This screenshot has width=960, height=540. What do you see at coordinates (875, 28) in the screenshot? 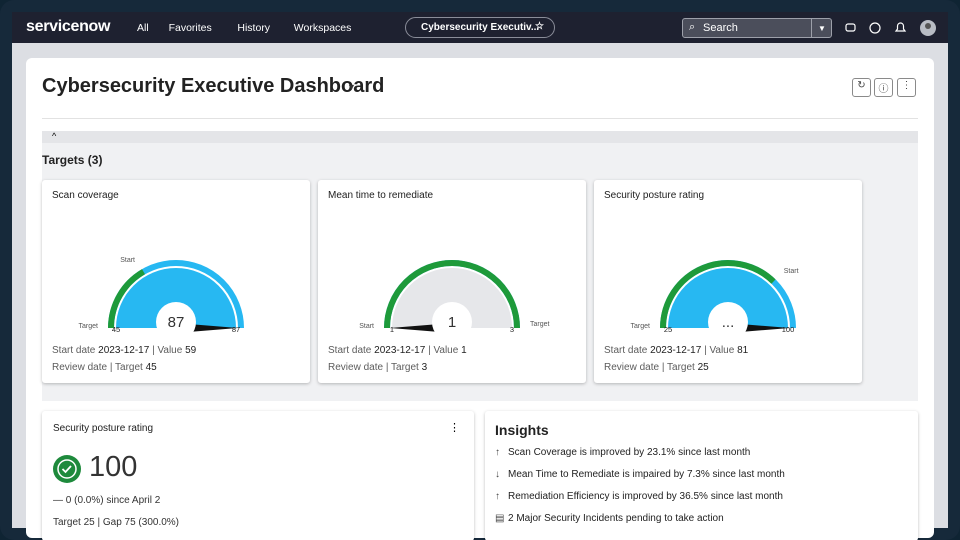
I see `help-icon` at bounding box center [875, 28].